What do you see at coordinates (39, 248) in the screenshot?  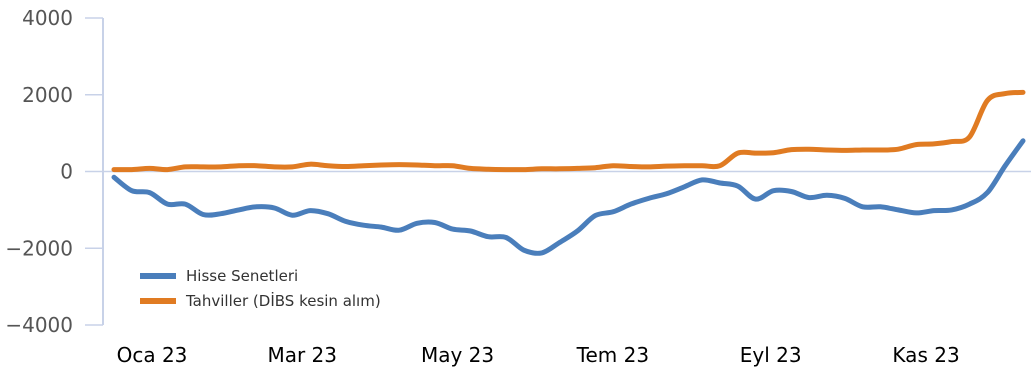 I see `y-tick-label: −2000` at bounding box center [39, 248].